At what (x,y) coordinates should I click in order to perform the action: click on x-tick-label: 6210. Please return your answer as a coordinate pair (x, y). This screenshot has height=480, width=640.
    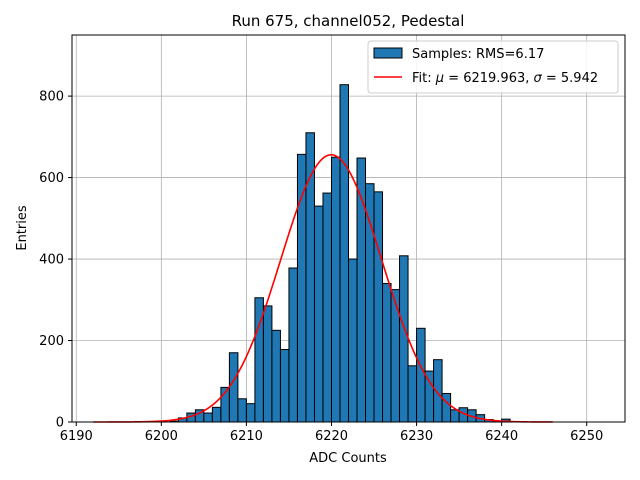
    Looking at the image, I should click on (246, 436).